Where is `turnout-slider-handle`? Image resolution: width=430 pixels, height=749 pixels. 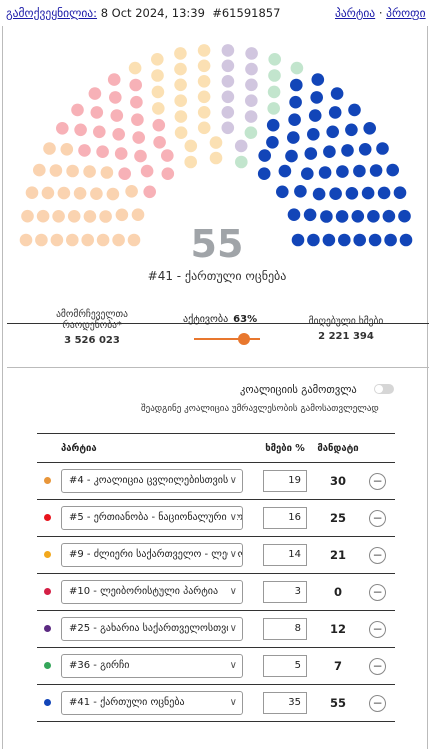 turnout-slider-handle is located at coordinates (243, 339).